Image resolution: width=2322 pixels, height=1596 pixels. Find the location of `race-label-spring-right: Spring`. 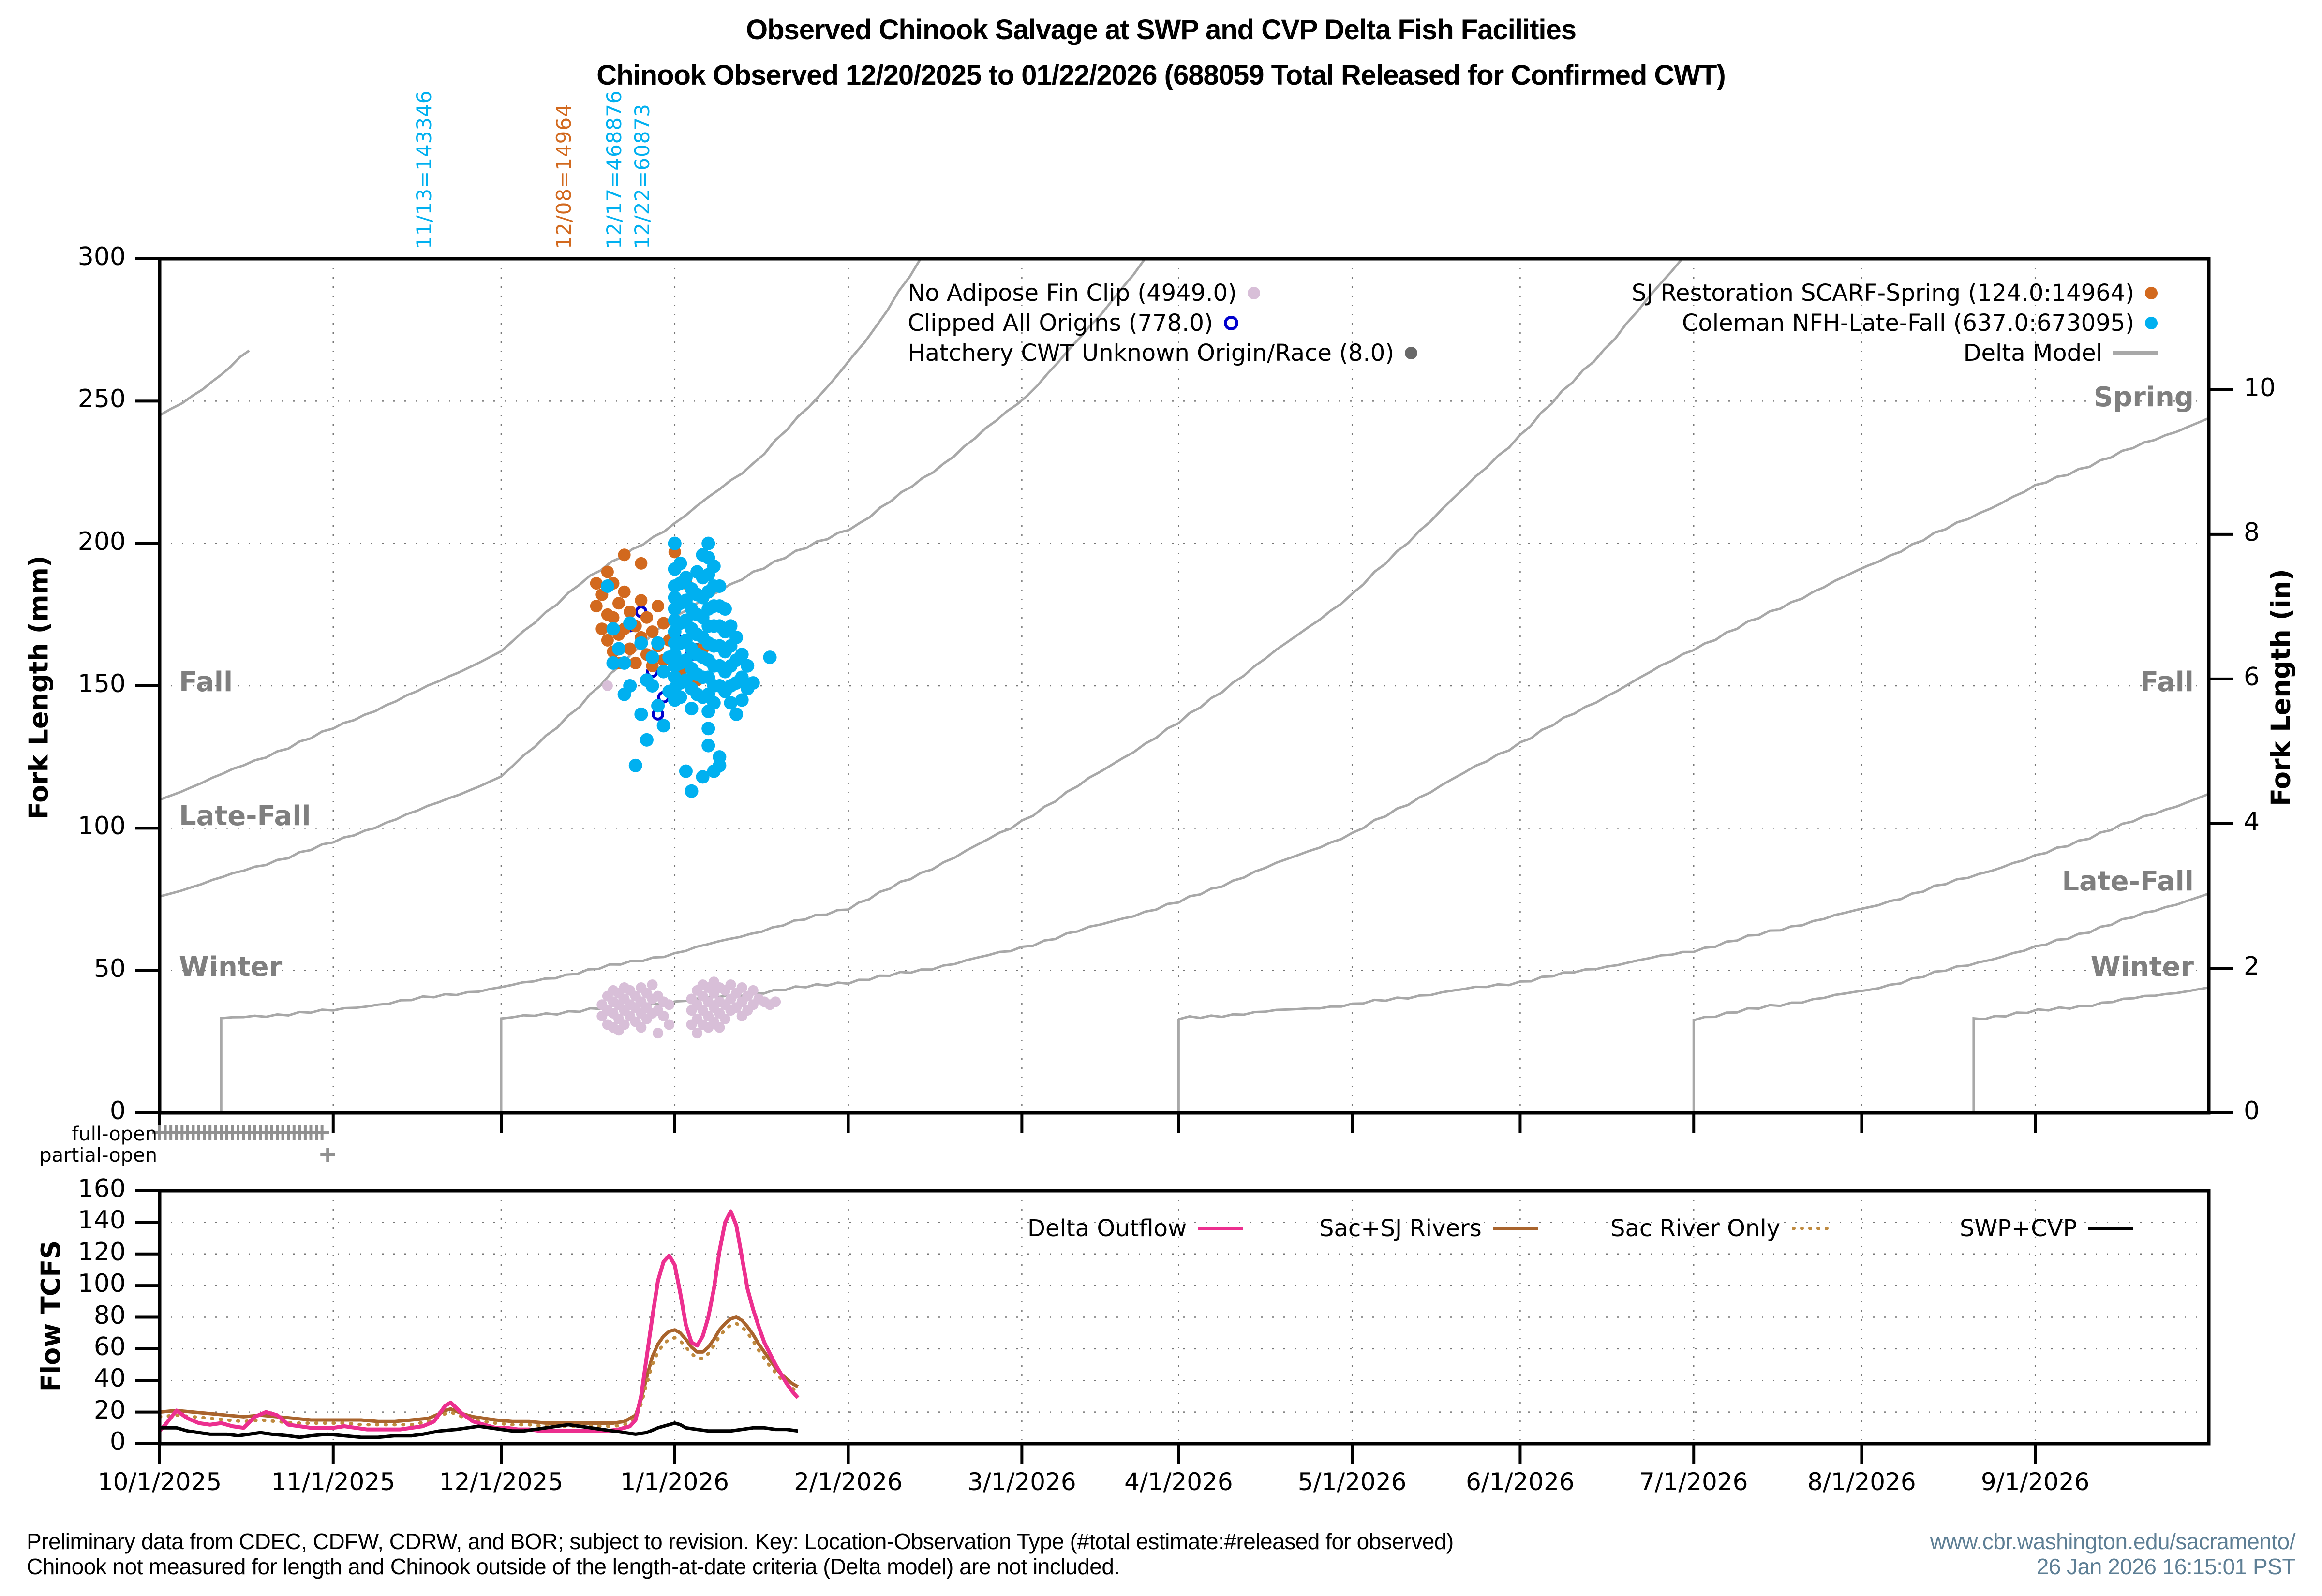

race-label-spring-right: Spring is located at coordinates (2143, 398).